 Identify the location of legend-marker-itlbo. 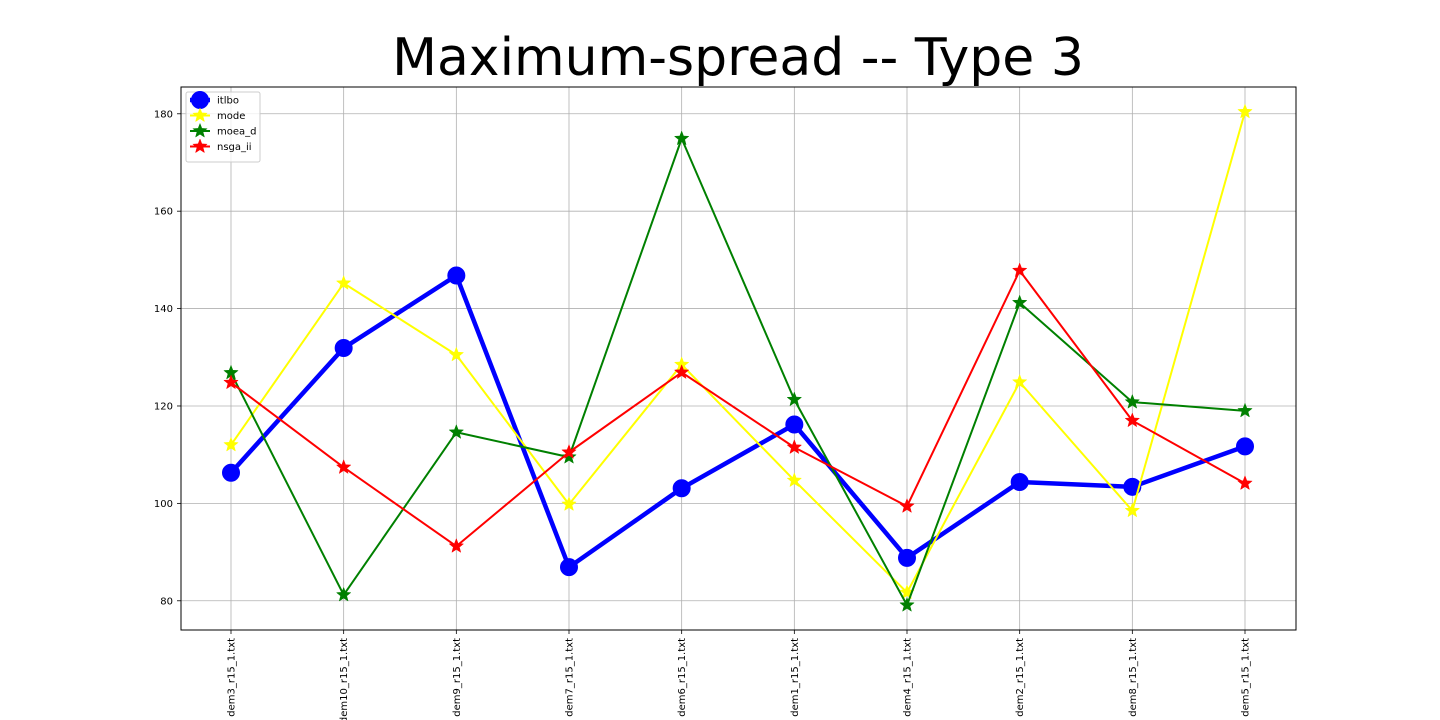
(200, 100).